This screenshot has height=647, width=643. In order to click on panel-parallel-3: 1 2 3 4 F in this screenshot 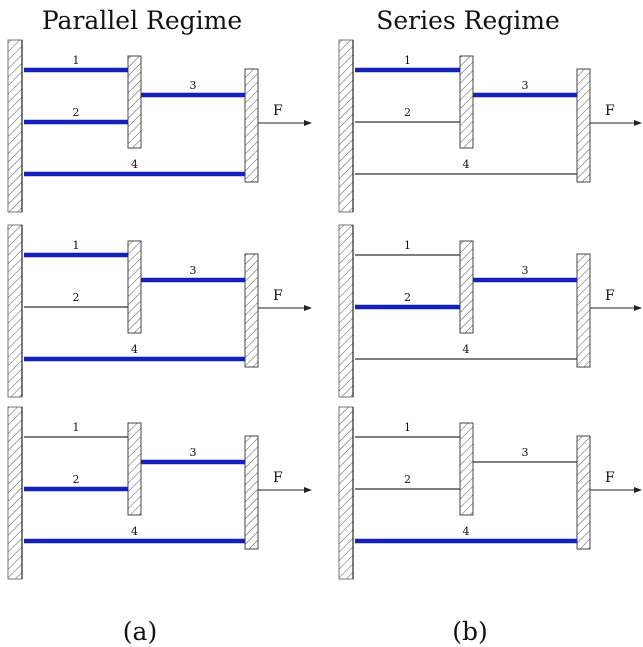, I will do `click(159, 493)`.